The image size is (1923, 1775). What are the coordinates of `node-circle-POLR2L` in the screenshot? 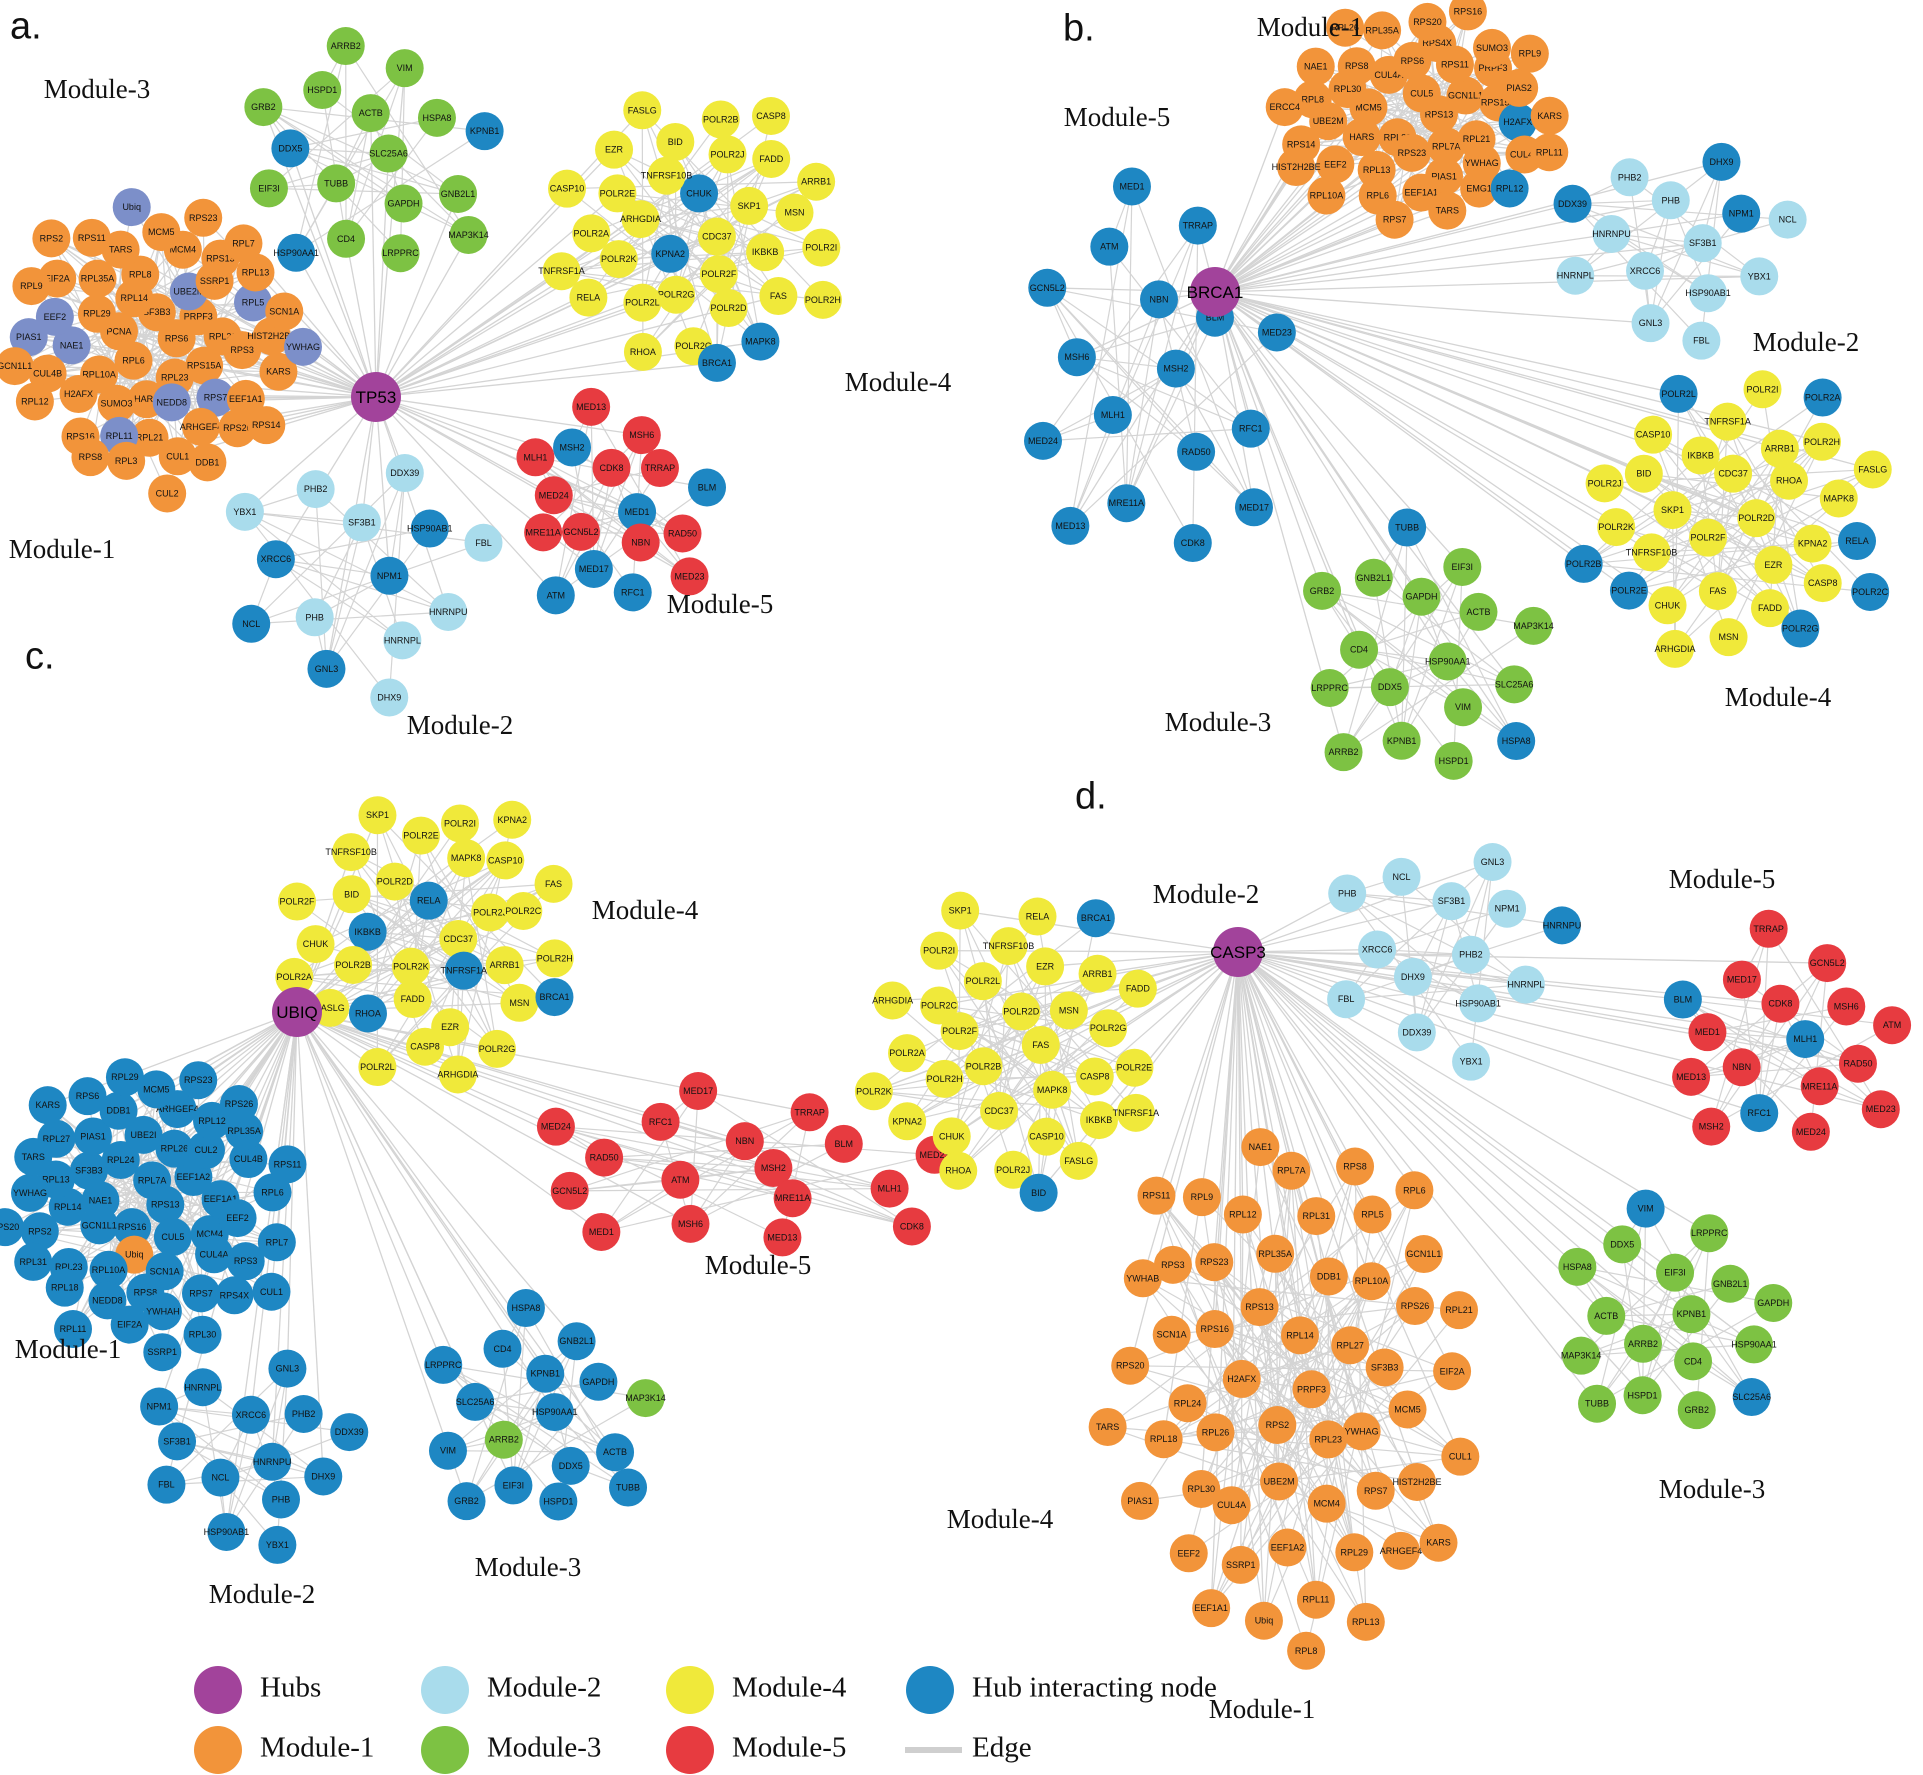 It's located at (642, 302).